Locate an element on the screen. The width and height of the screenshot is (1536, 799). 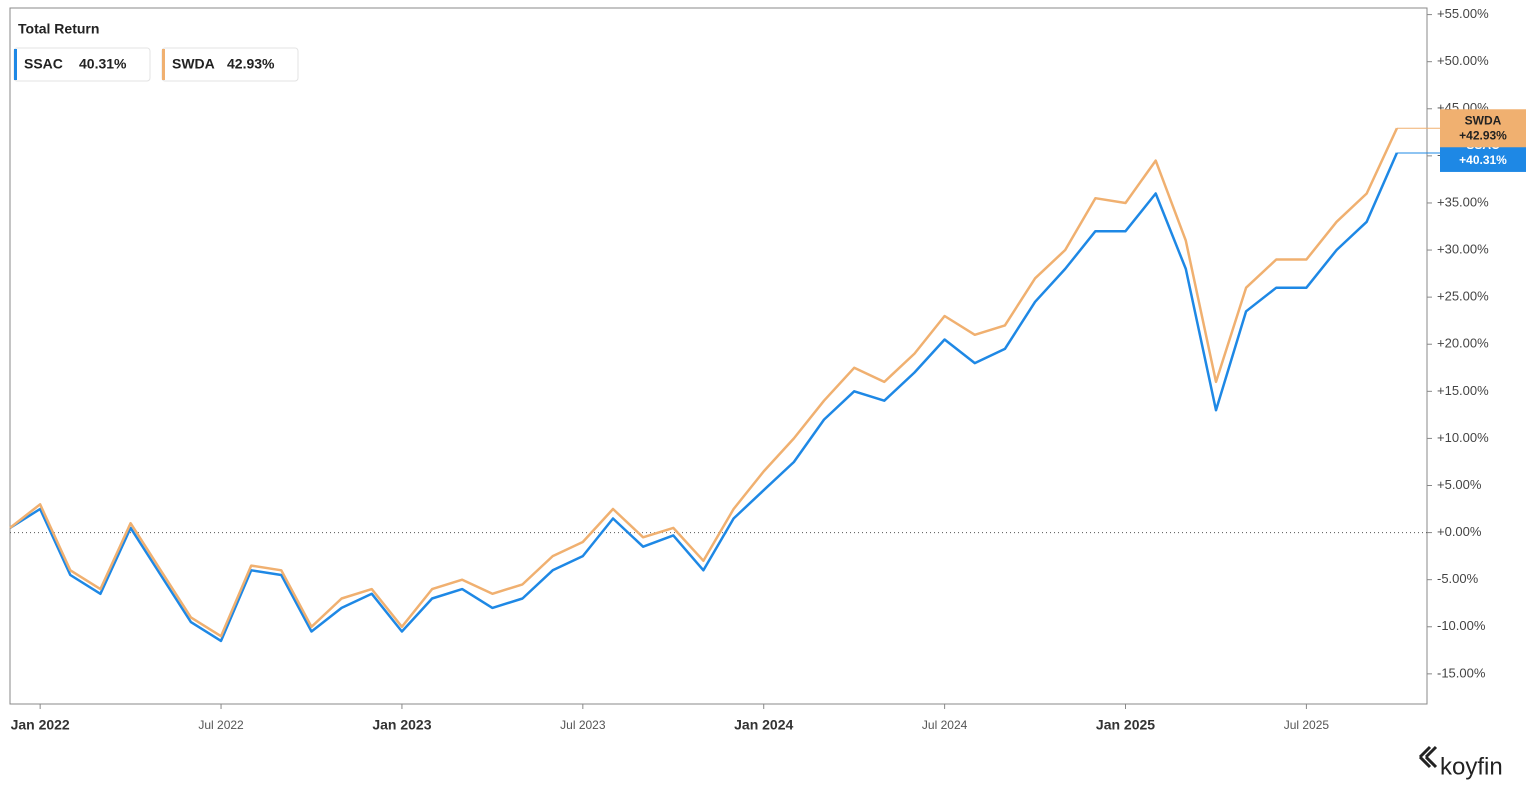
legend-name: SSAC is located at coordinates (43, 64).